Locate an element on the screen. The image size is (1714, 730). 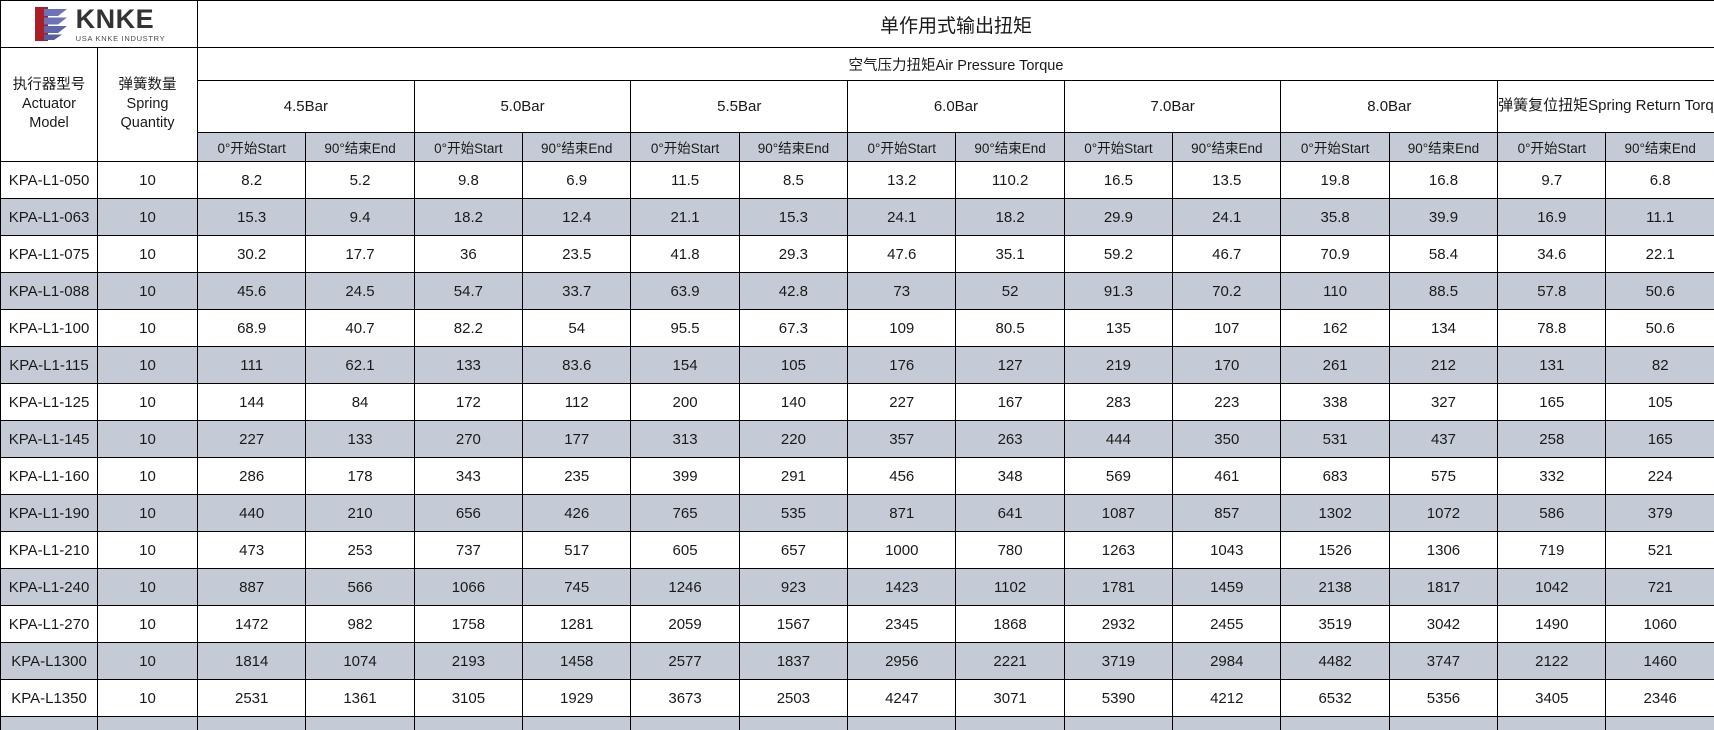
cell-torque-value: 683 is located at coordinates (1335, 476).